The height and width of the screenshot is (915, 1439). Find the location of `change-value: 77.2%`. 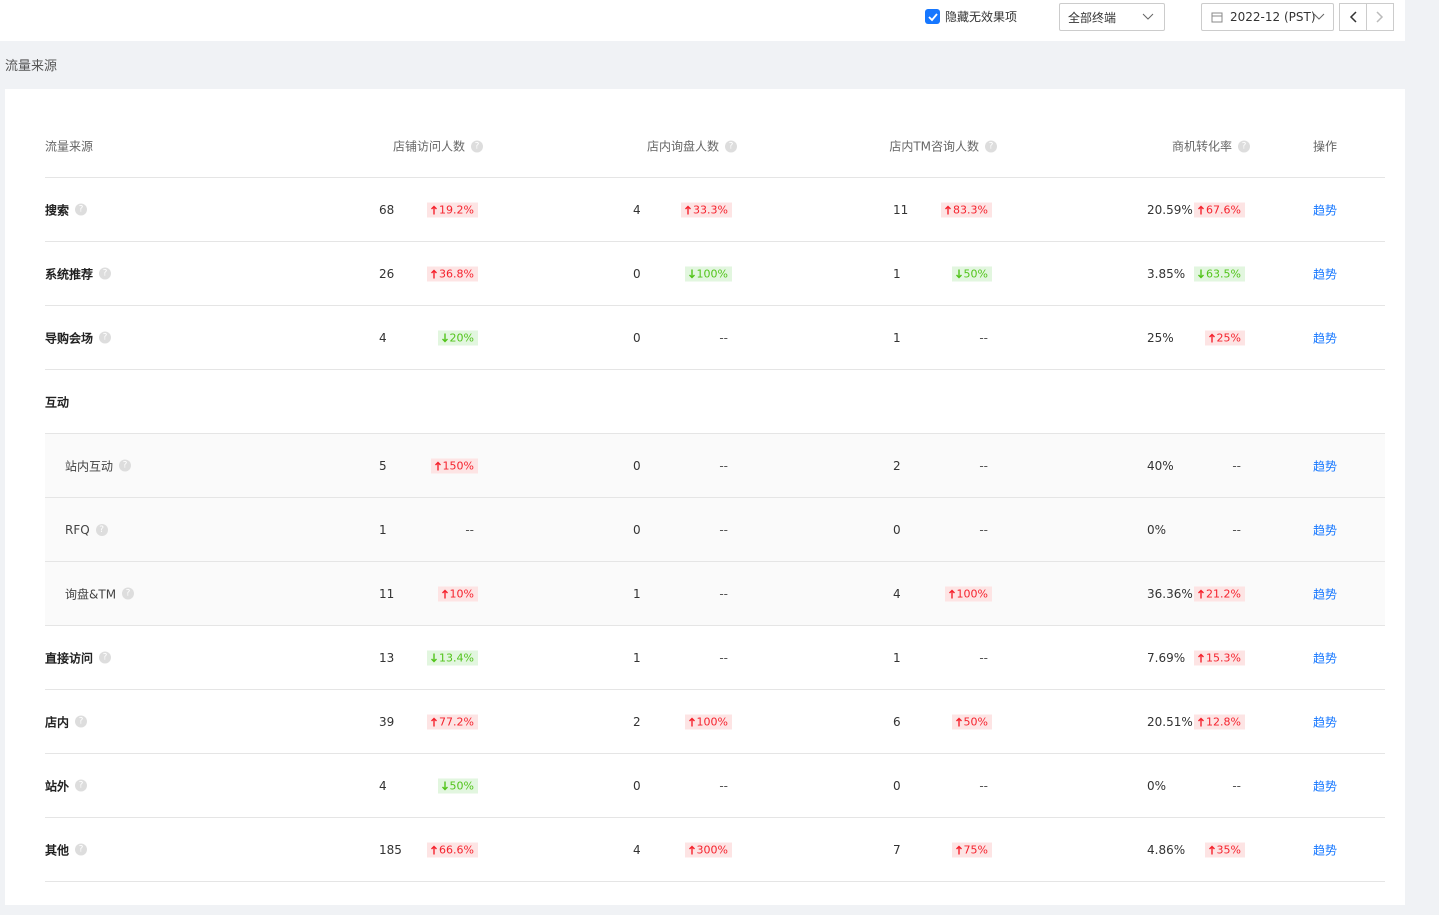

change-value: 77.2% is located at coordinates (456, 721).